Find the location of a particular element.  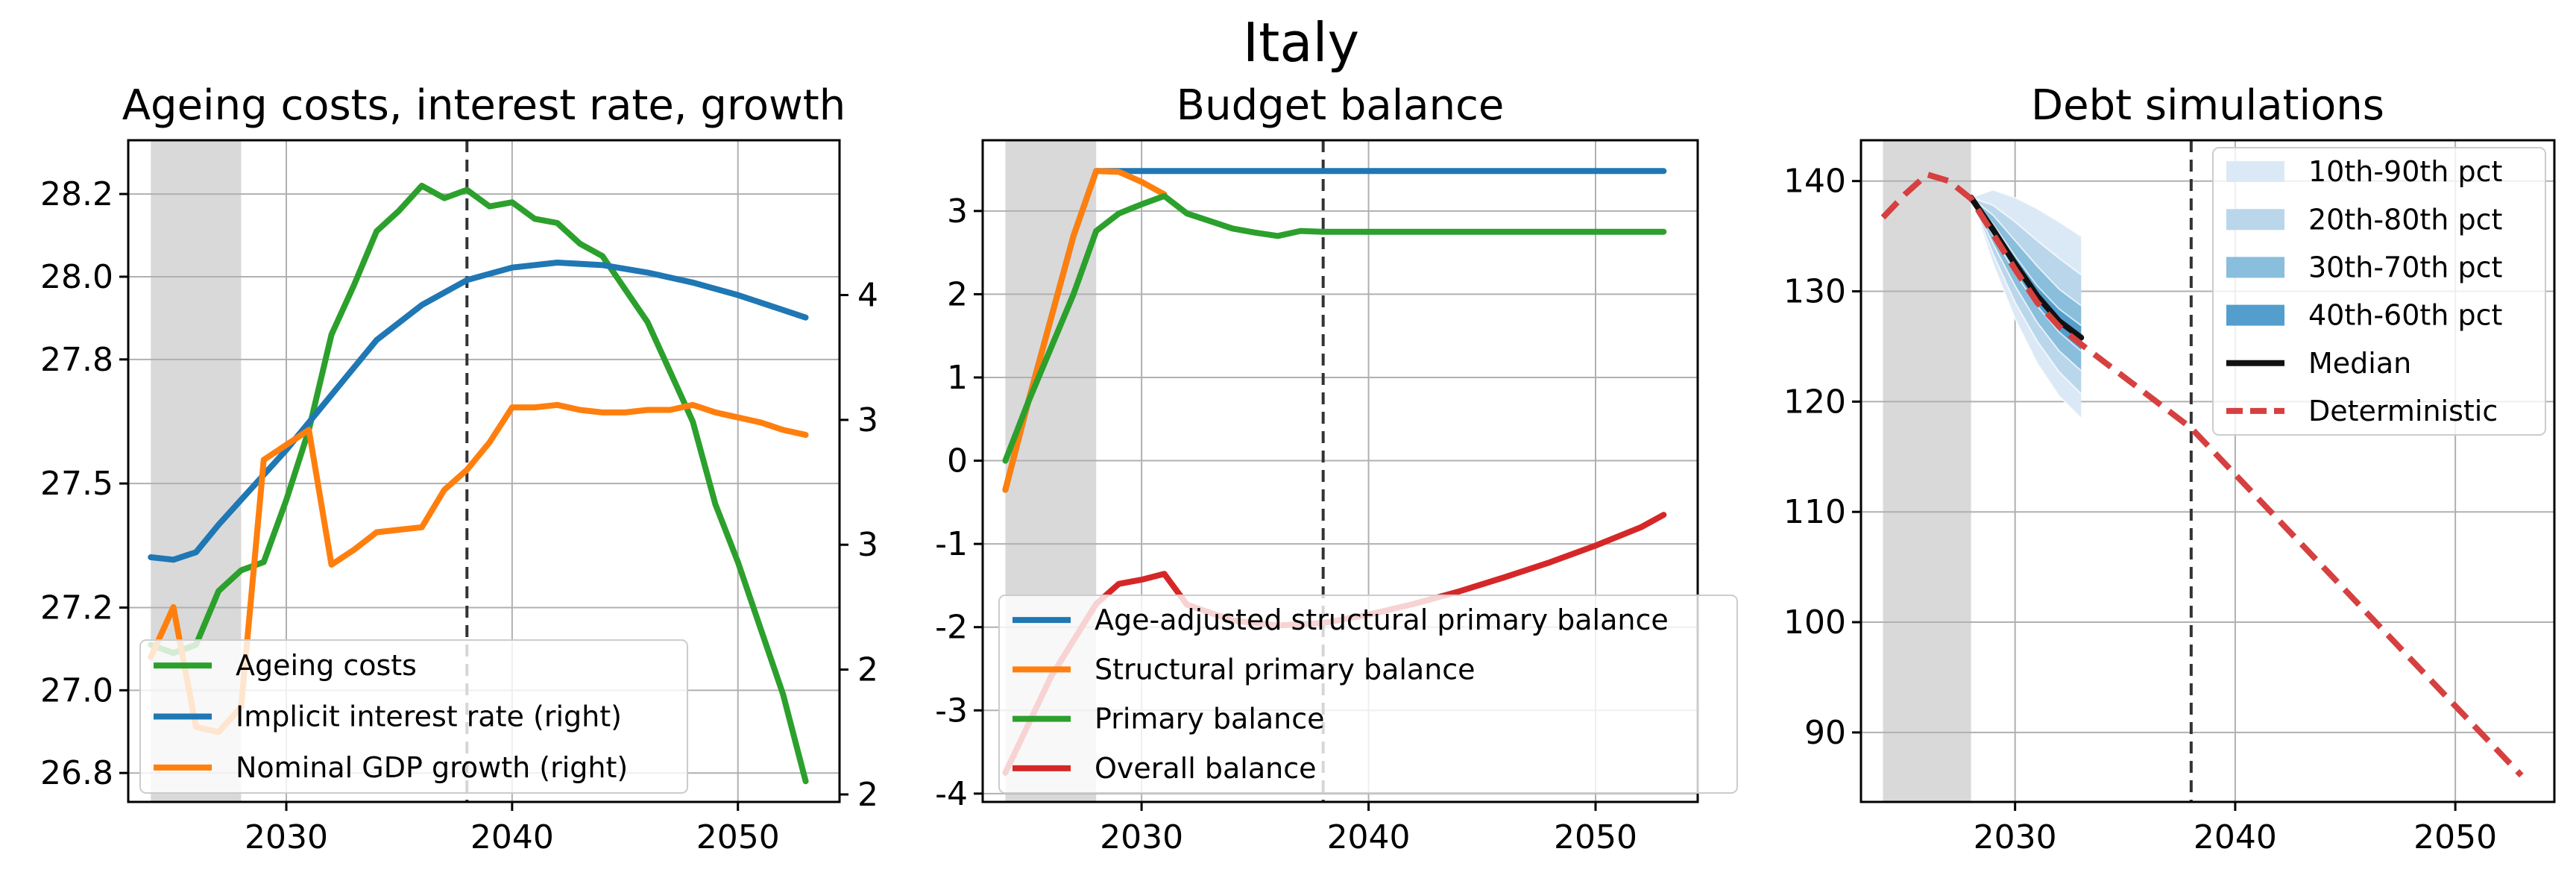

legend-label: Deterministic is located at coordinates (2403, 411).